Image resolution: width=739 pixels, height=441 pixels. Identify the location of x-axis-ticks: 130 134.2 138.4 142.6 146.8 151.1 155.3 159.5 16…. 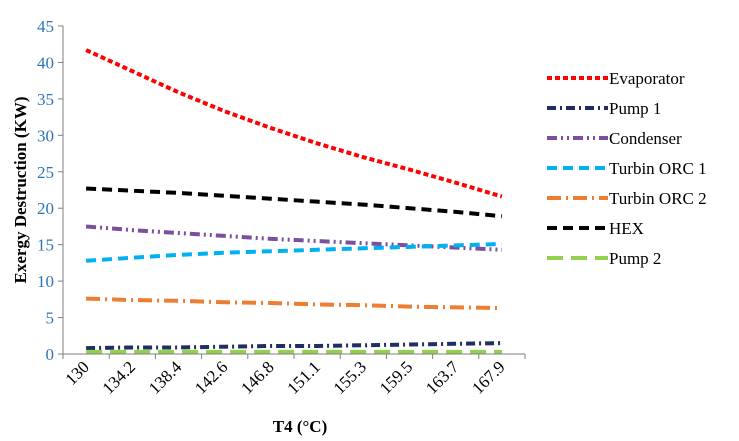
(293, 376).